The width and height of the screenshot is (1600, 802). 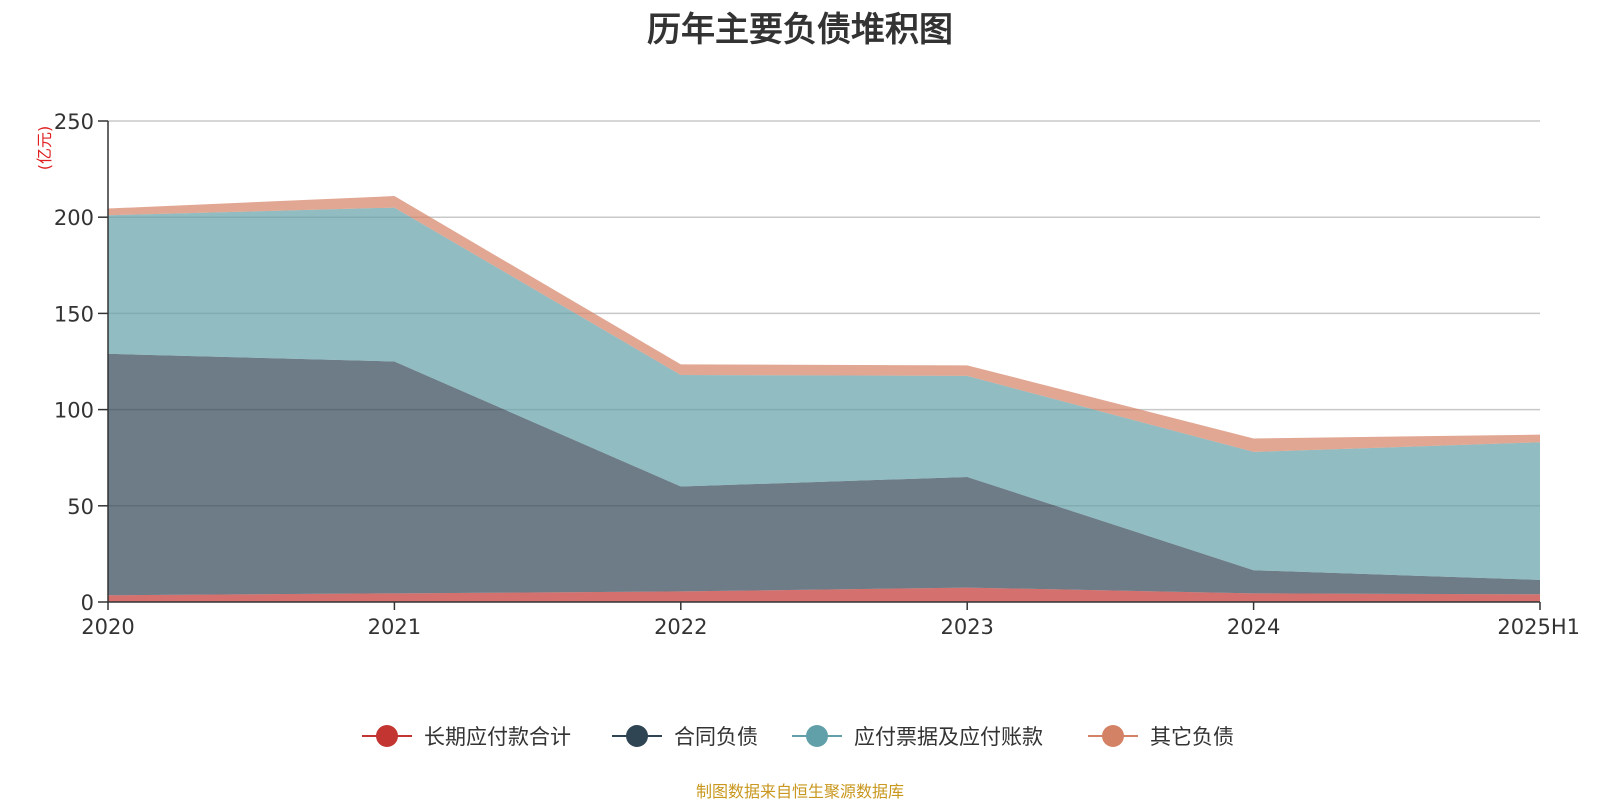 What do you see at coordinates (87, 603) in the screenshot?
I see `y-tick-label: 0` at bounding box center [87, 603].